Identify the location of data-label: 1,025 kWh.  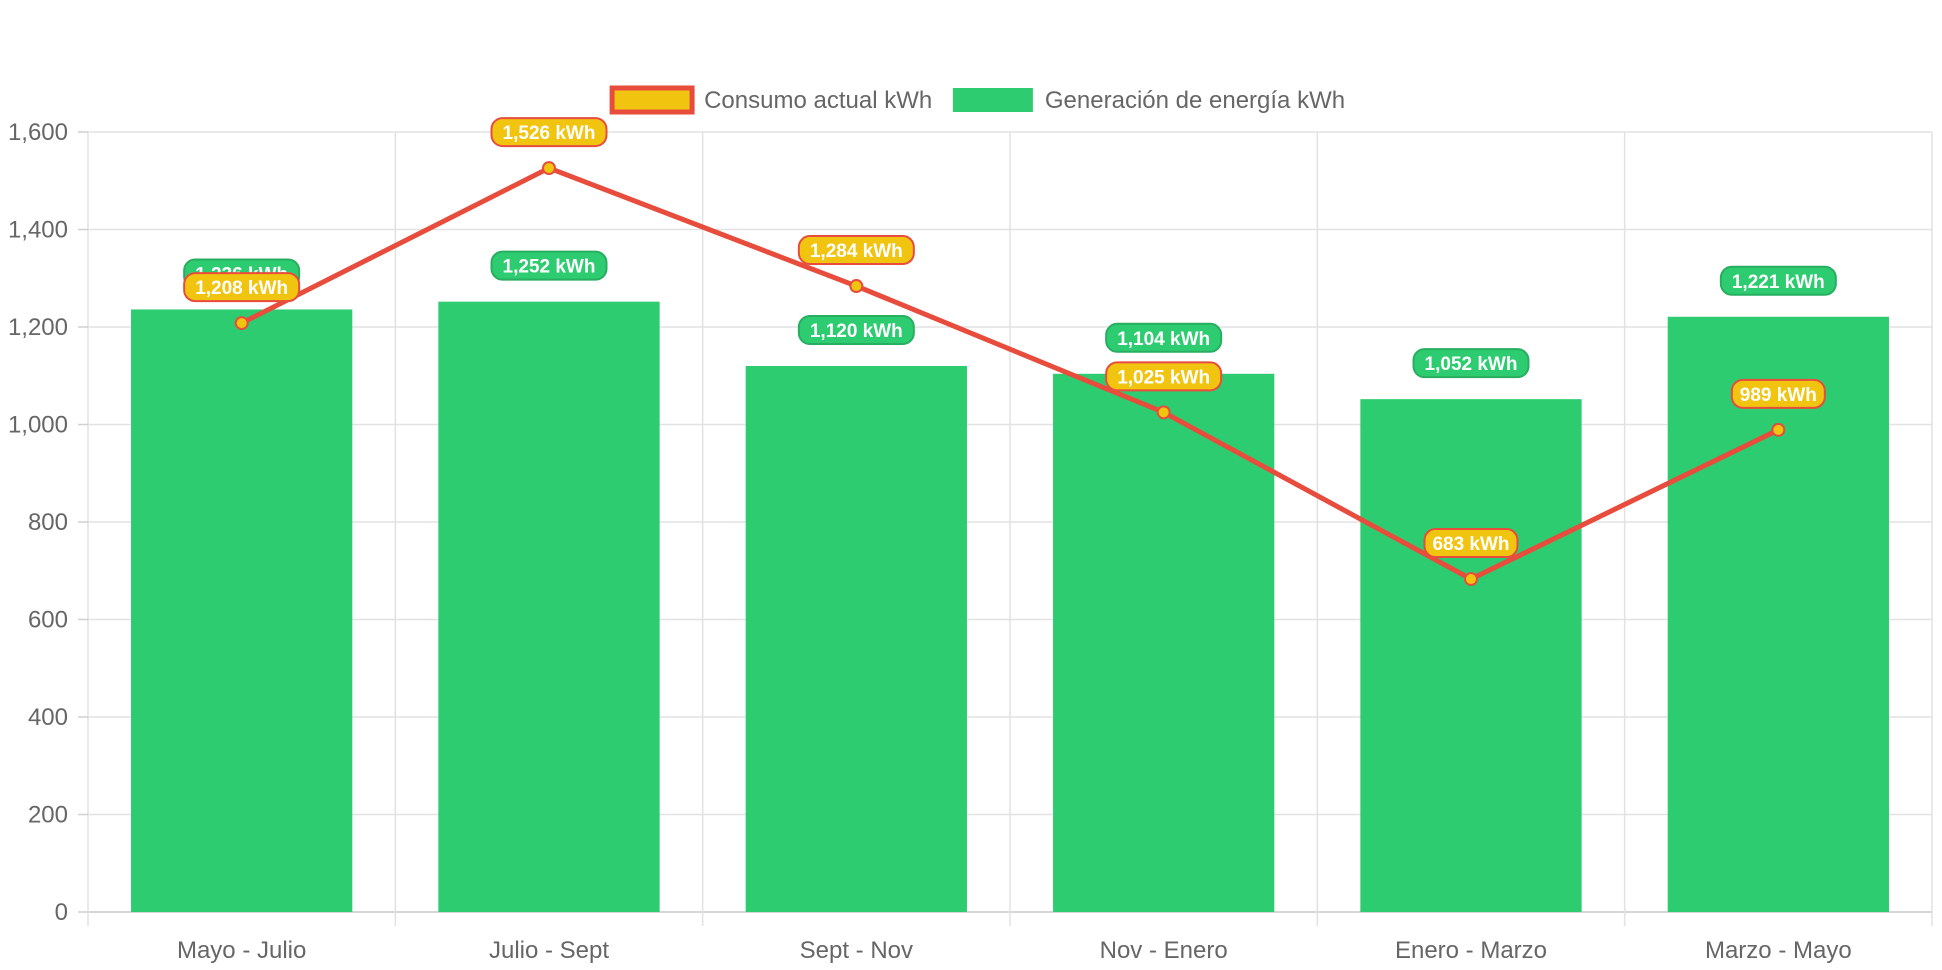
(1164, 376).